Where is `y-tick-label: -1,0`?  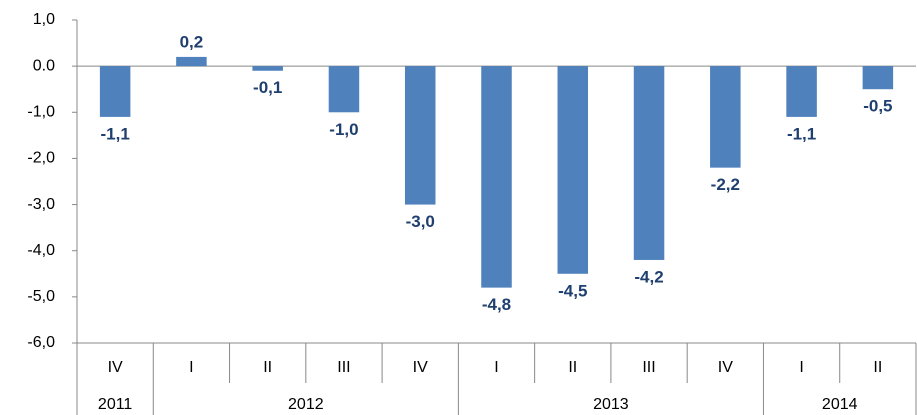 y-tick-label: -1,0 is located at coordinates (41, 112).